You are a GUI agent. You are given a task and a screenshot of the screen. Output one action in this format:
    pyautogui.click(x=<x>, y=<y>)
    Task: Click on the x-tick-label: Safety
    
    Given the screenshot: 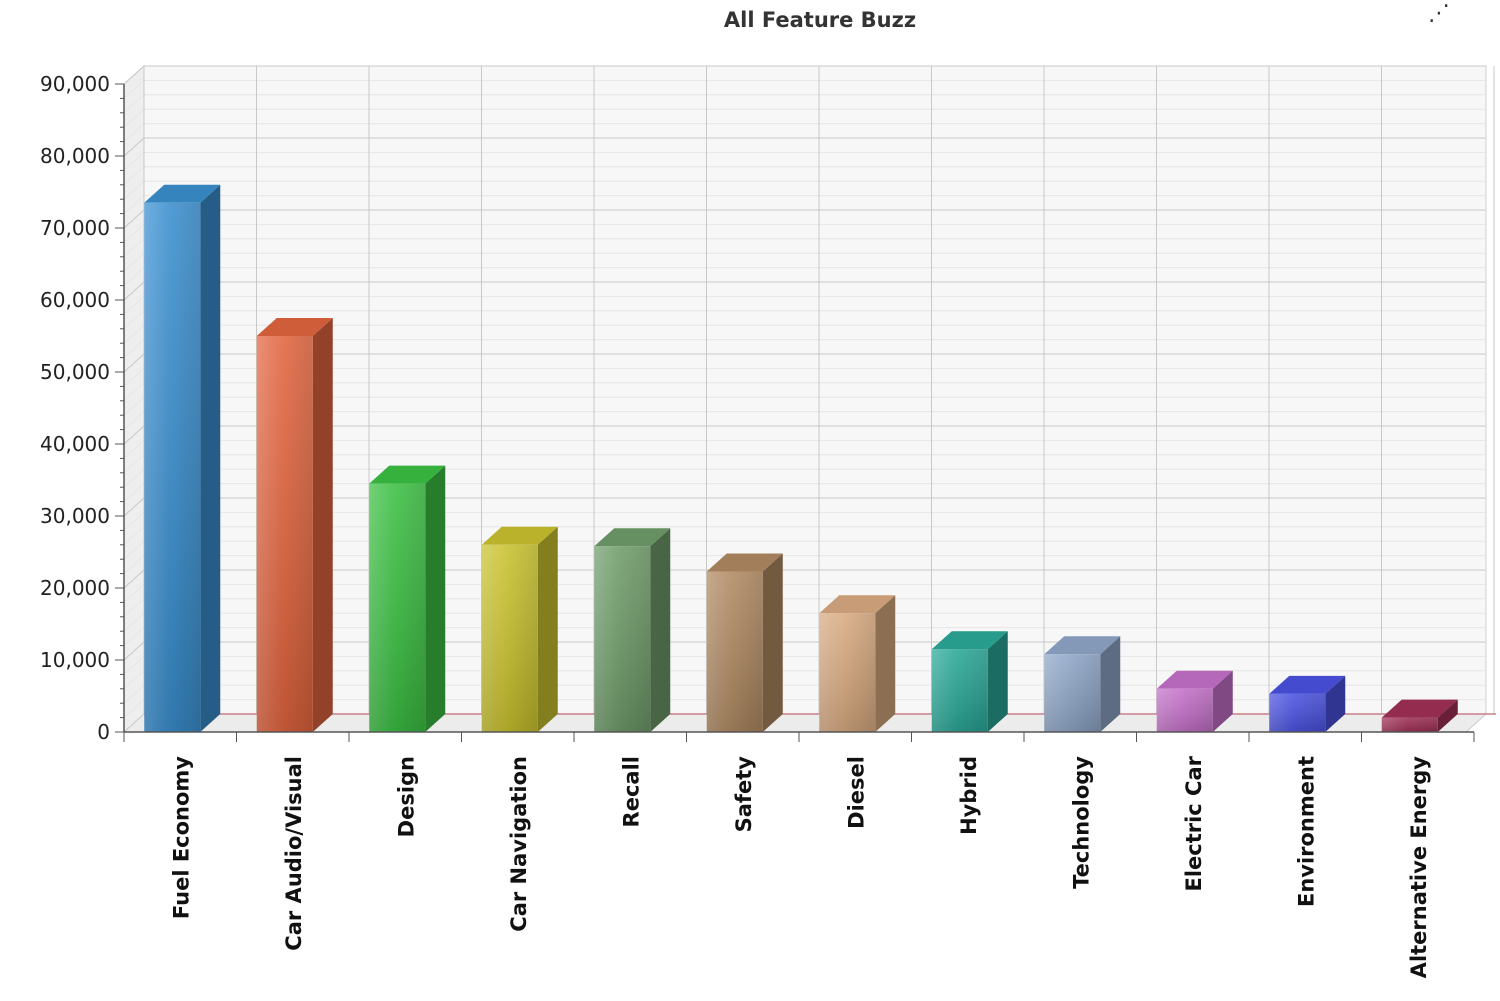 What is the action you would take?
    pyautogui.click(x=744, y=794)
    